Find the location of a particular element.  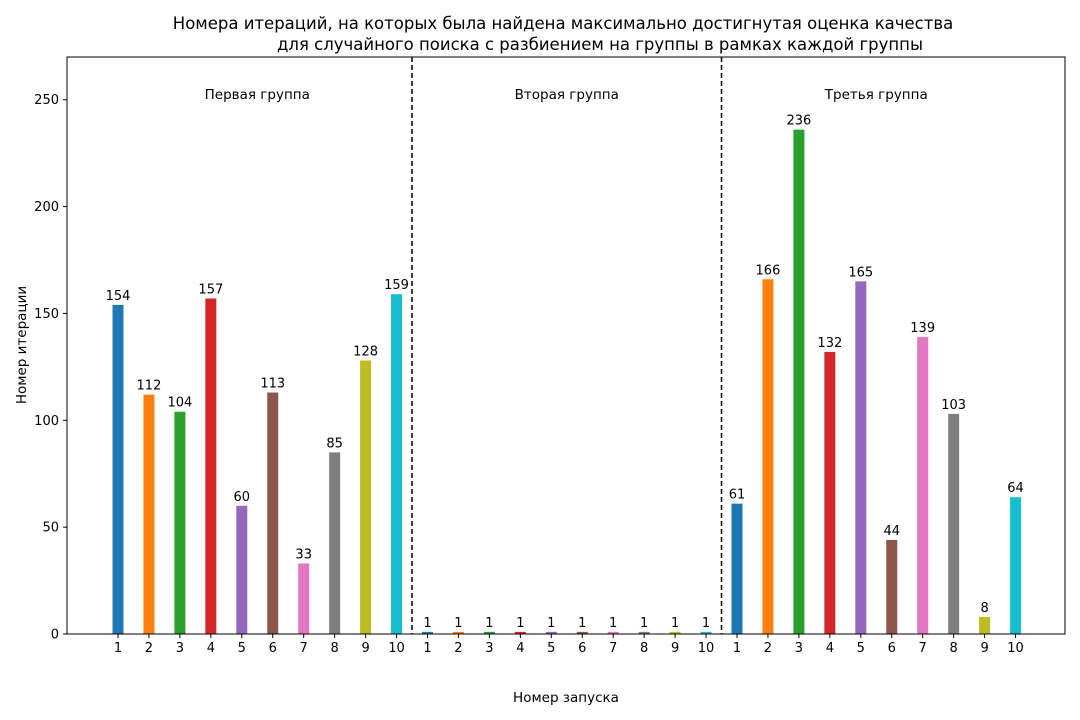

y-tick-label: 100 is located at coordinates (46, 421).